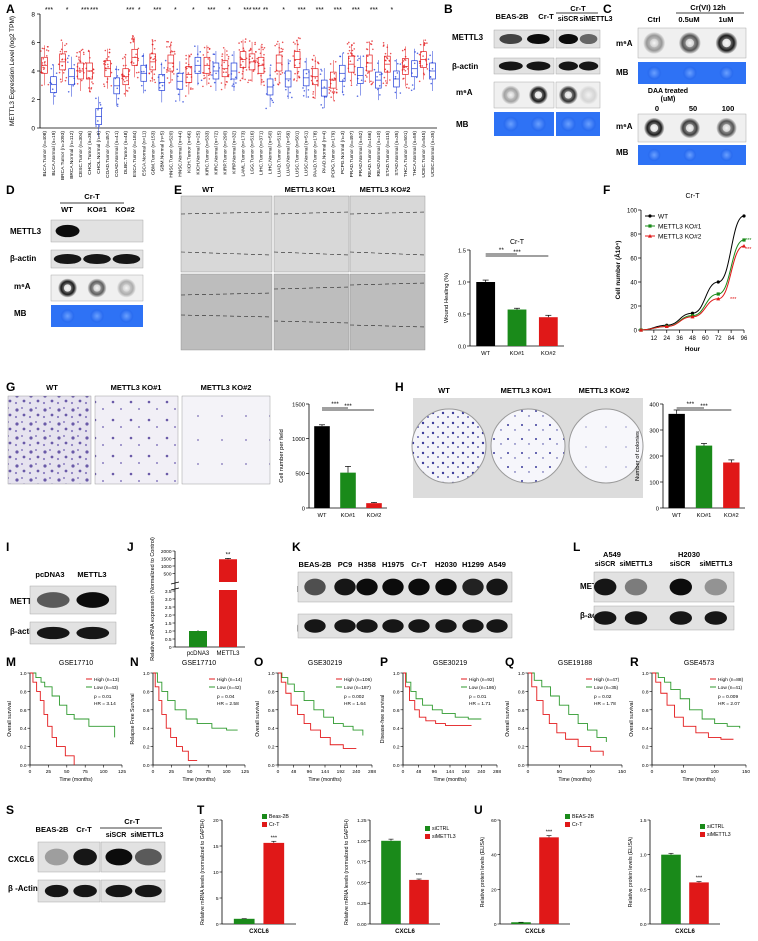 The width and height of the screenshot is (758, 941). What do you see at coordinates (135, 154) in the screenshot?
I see `a-group-label: ESCA.Tumor (n=184)` at bounding box center [135, 154].